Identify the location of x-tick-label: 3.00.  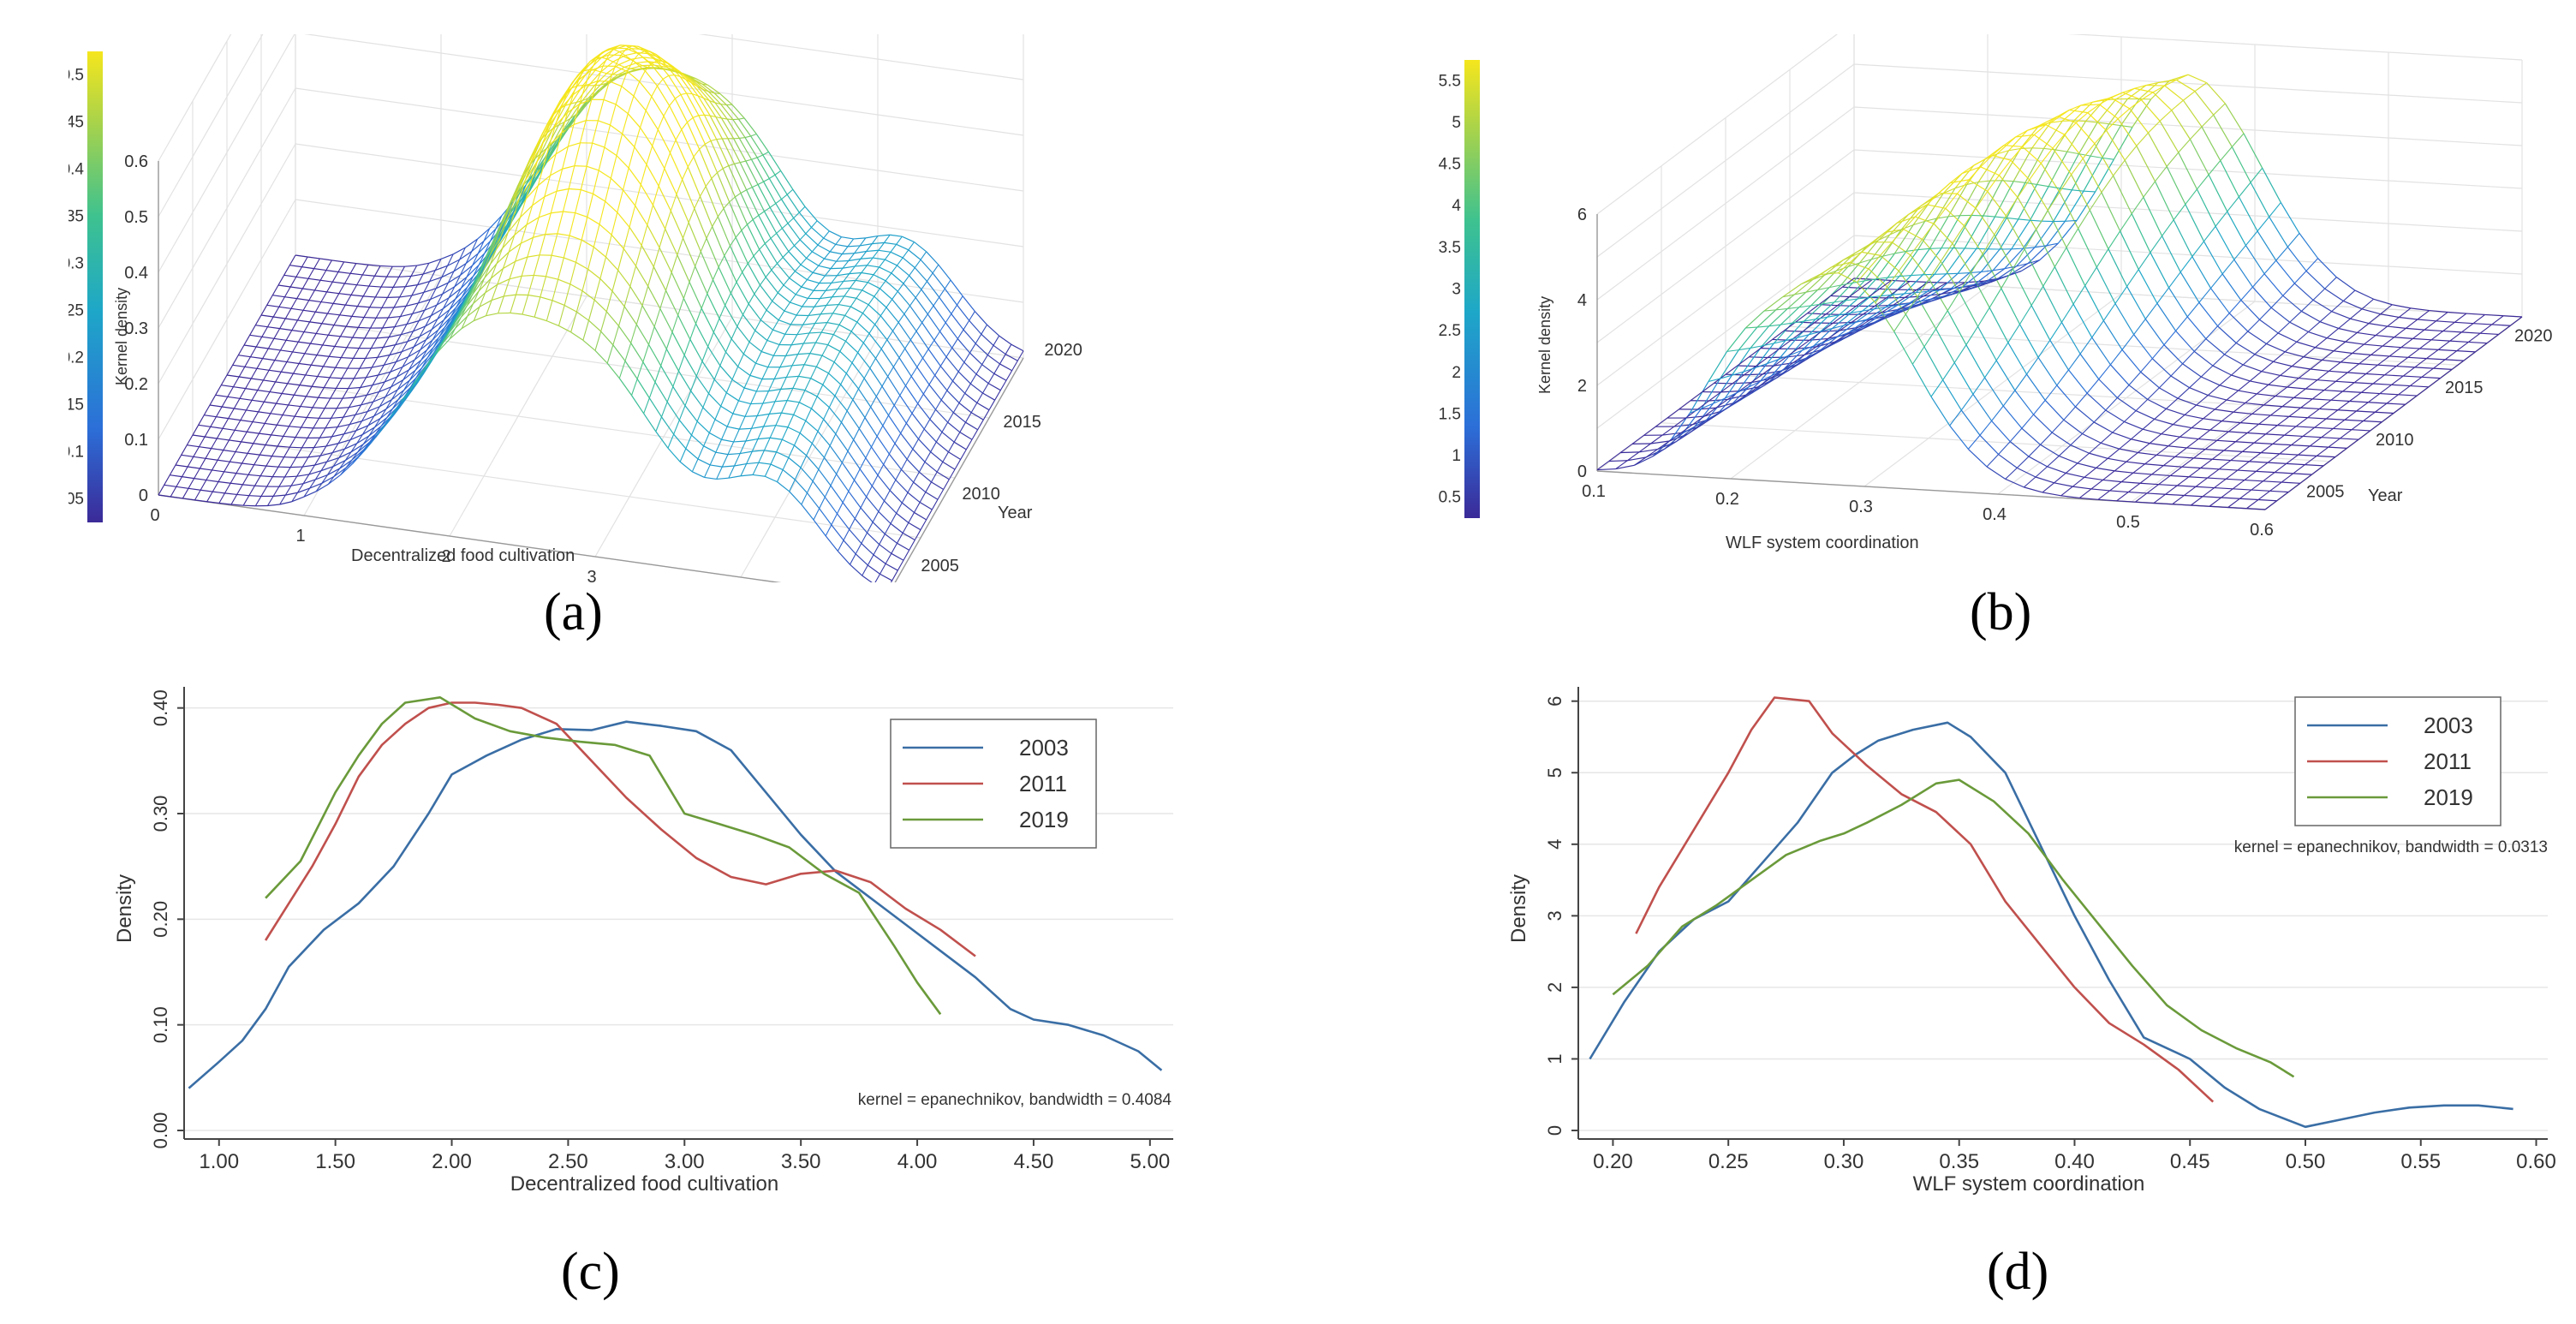
(685, 1161).